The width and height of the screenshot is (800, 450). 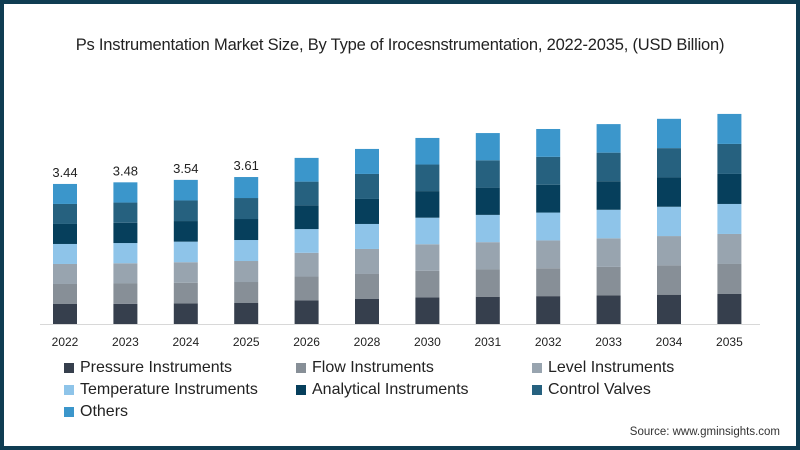 I want to click on bar-segment-temperature-instruments-2032, so click(x=548, y=226).